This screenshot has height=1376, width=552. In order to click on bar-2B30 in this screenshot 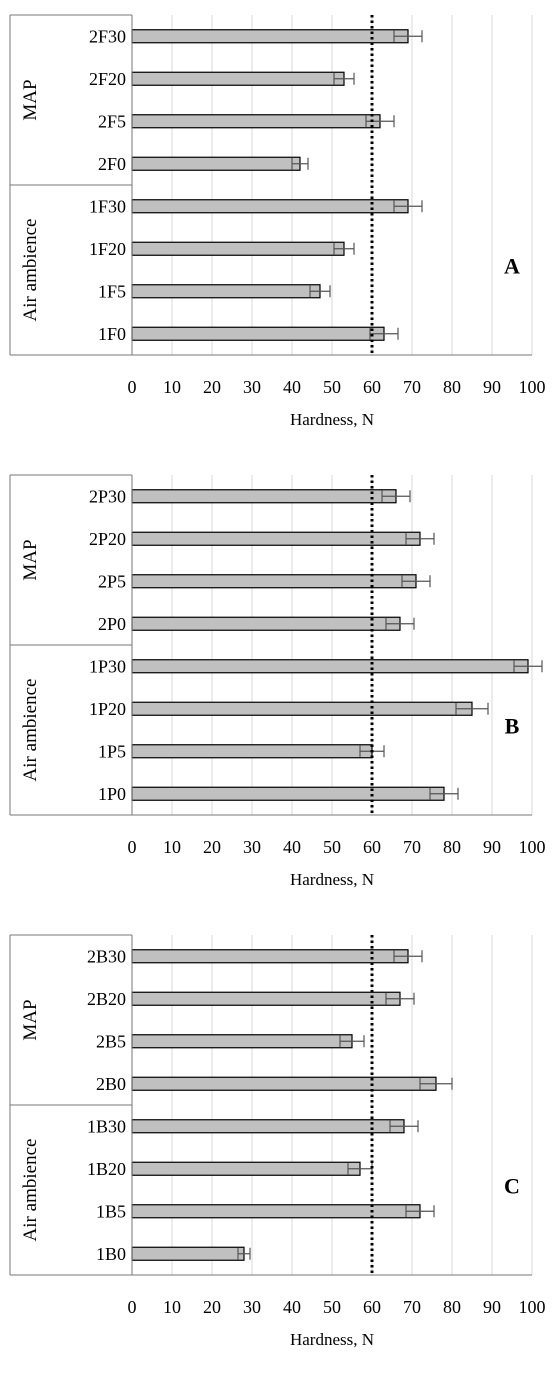, I will do `click(270, 956)`.